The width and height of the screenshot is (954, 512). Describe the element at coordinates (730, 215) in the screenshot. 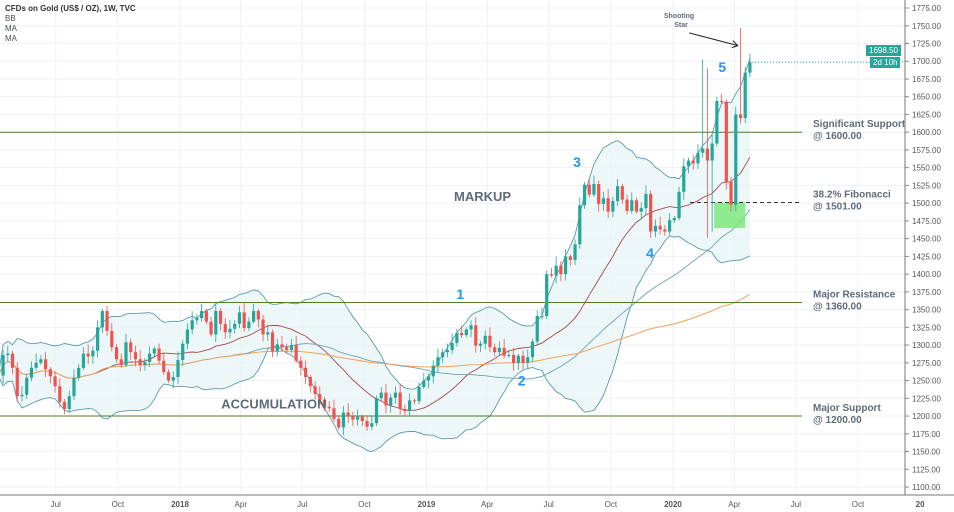

I see `support-zone` at that location.